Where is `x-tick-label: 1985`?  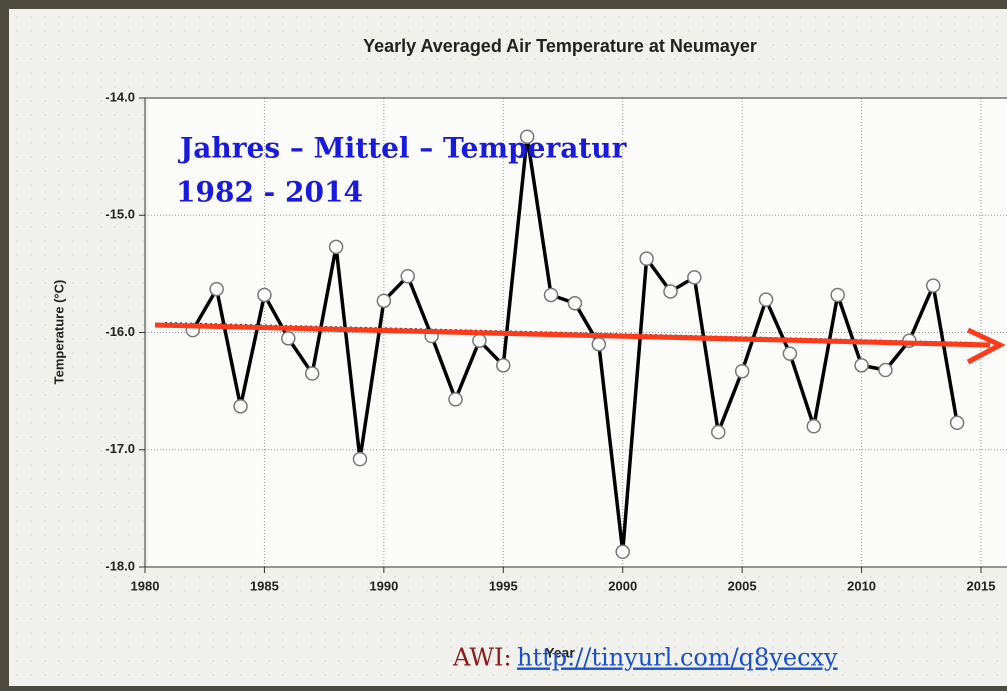
x-tick-label: 1985 is located at coordinates (264, 585).